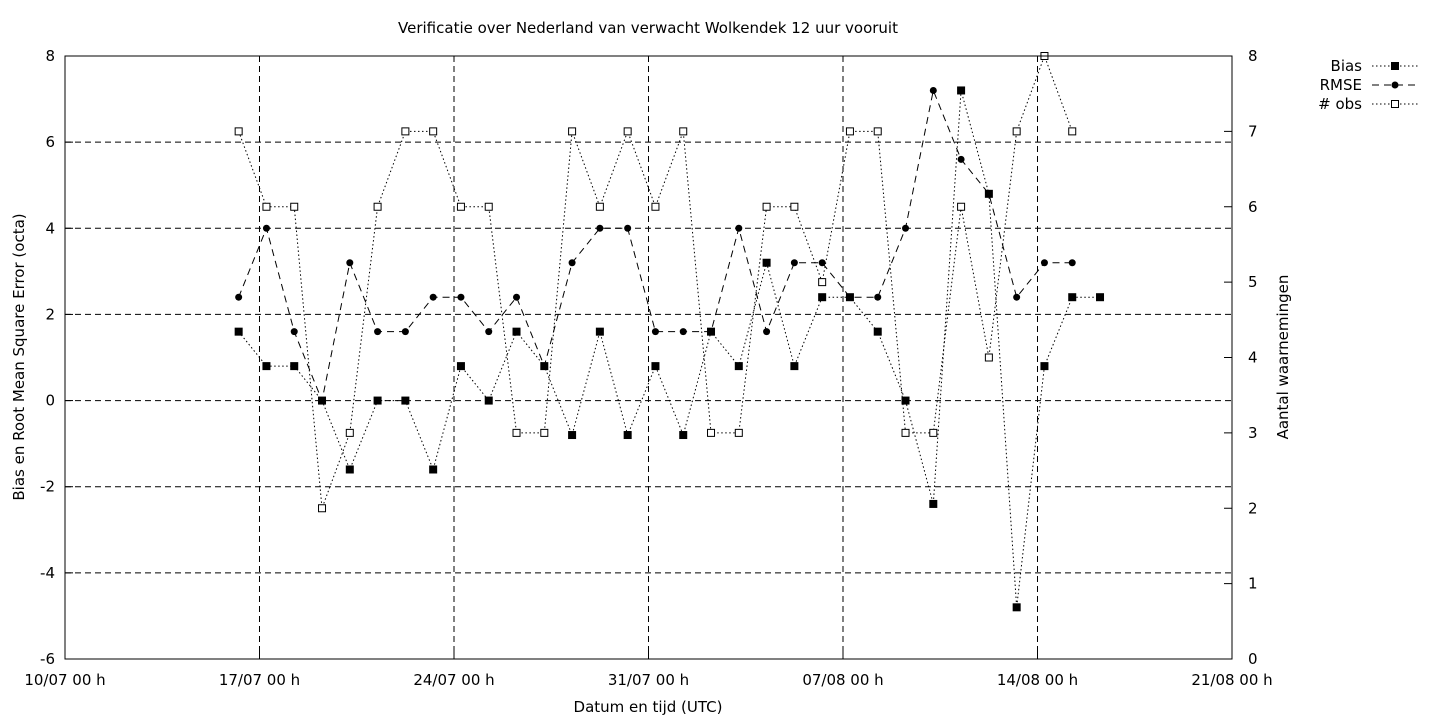  I want to click on y-tick-label: 0, so click(50, 401).